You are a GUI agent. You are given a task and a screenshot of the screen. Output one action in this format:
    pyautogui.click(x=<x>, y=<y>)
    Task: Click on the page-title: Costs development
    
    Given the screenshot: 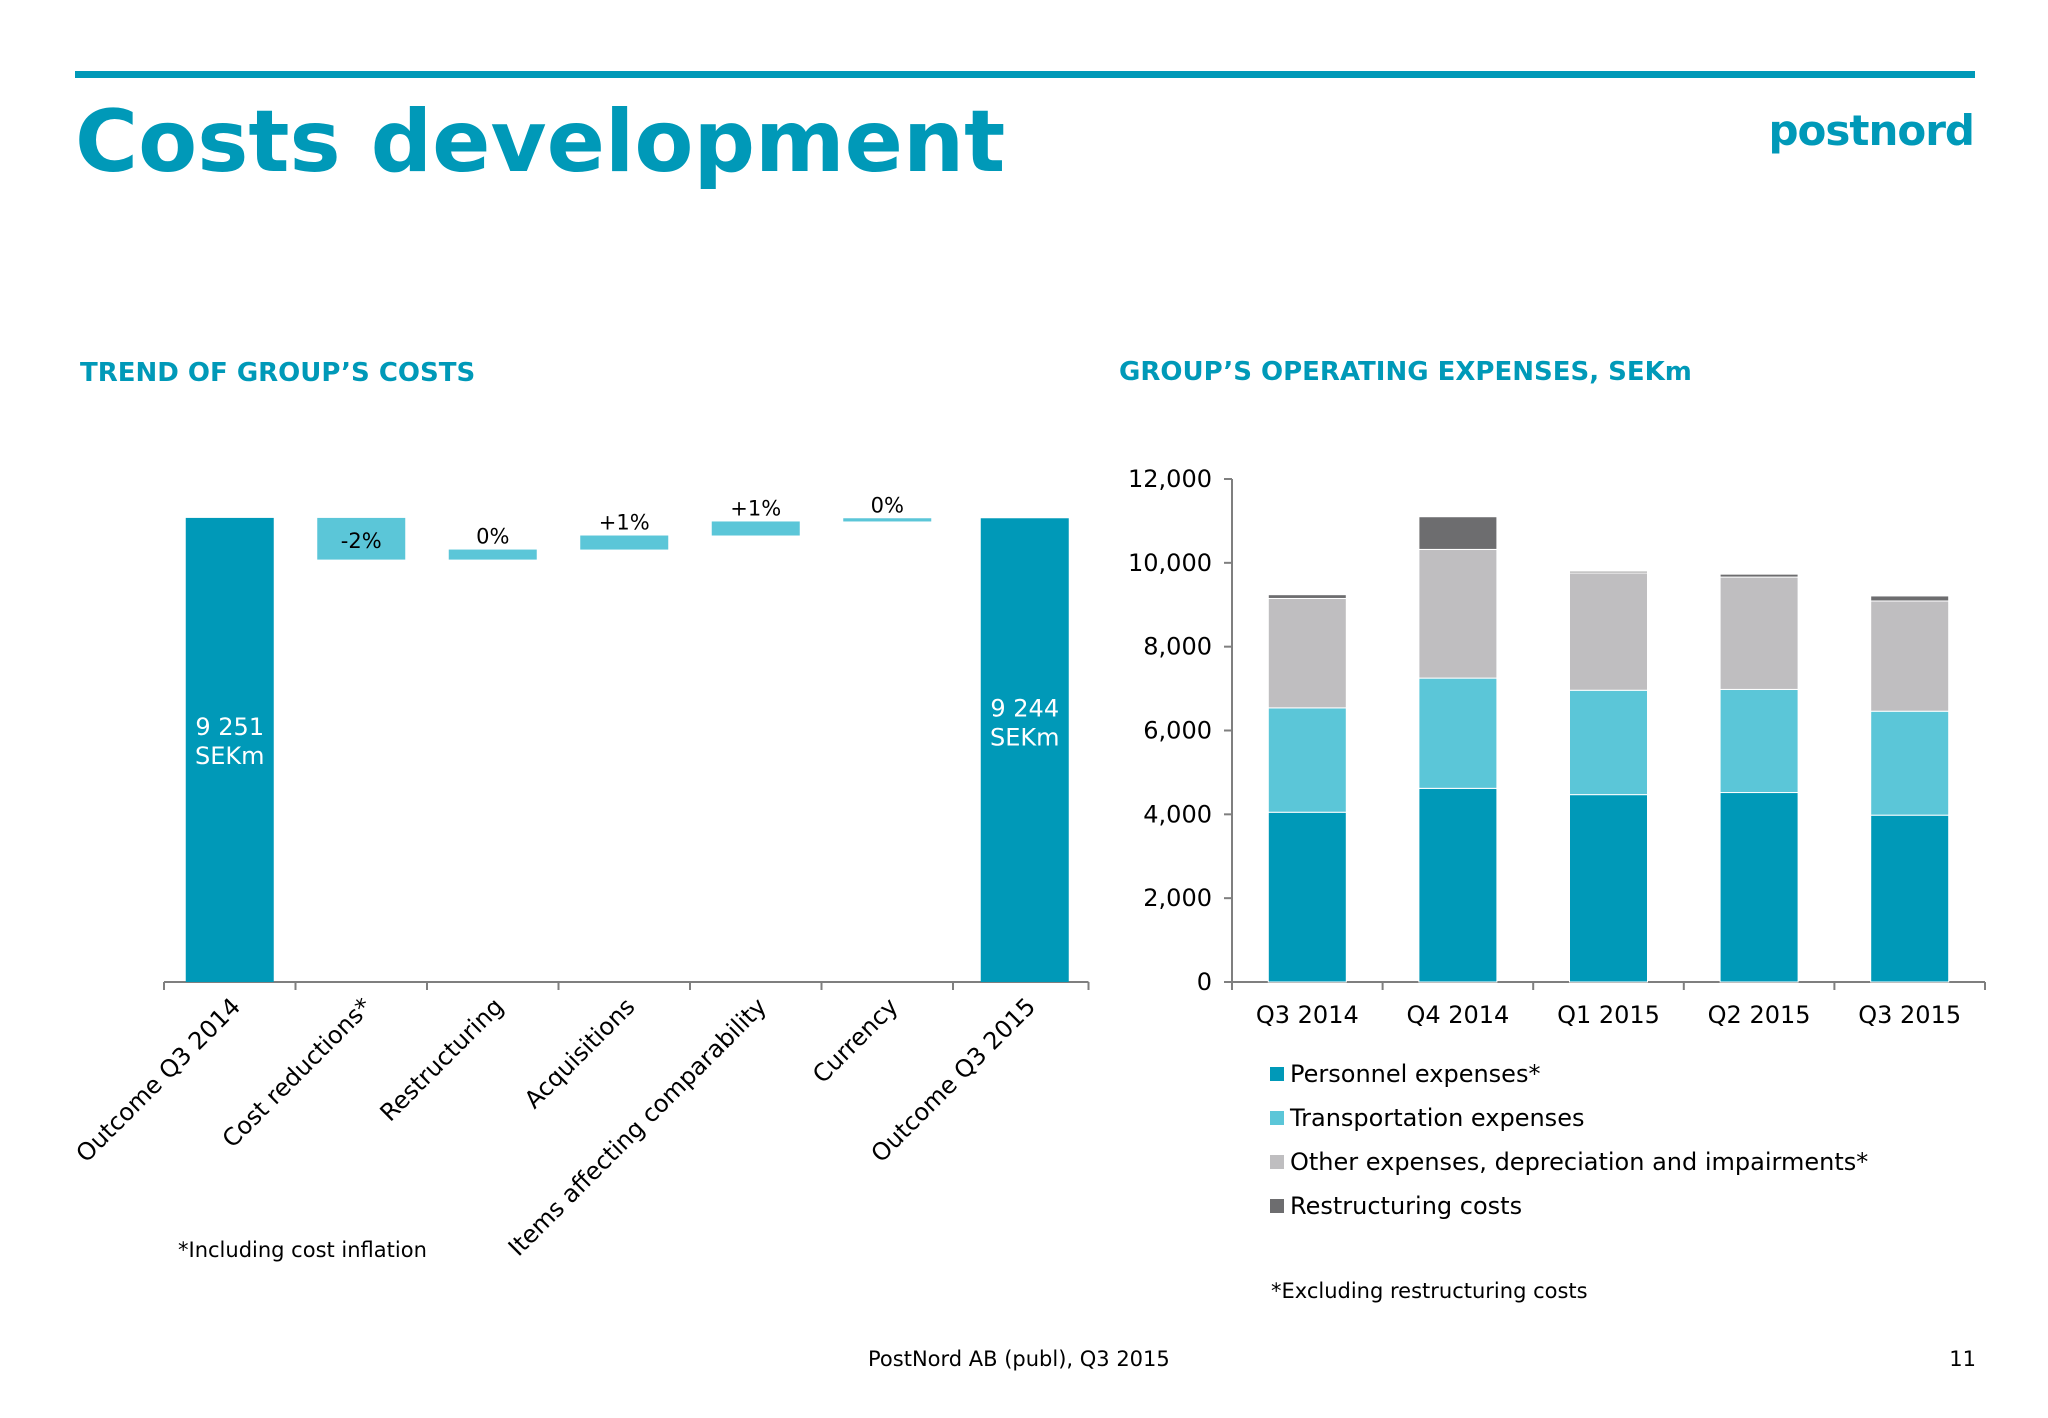 What is the action you would take?
    pyautogui.click(x=540, y=142)
    